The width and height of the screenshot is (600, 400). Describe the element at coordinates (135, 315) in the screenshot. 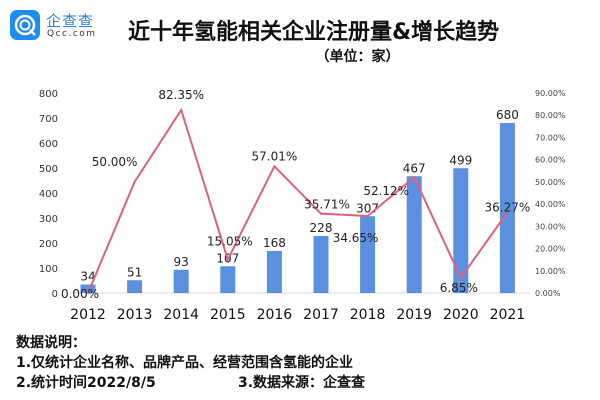

I see `x-tick-label: 2013` at that location.